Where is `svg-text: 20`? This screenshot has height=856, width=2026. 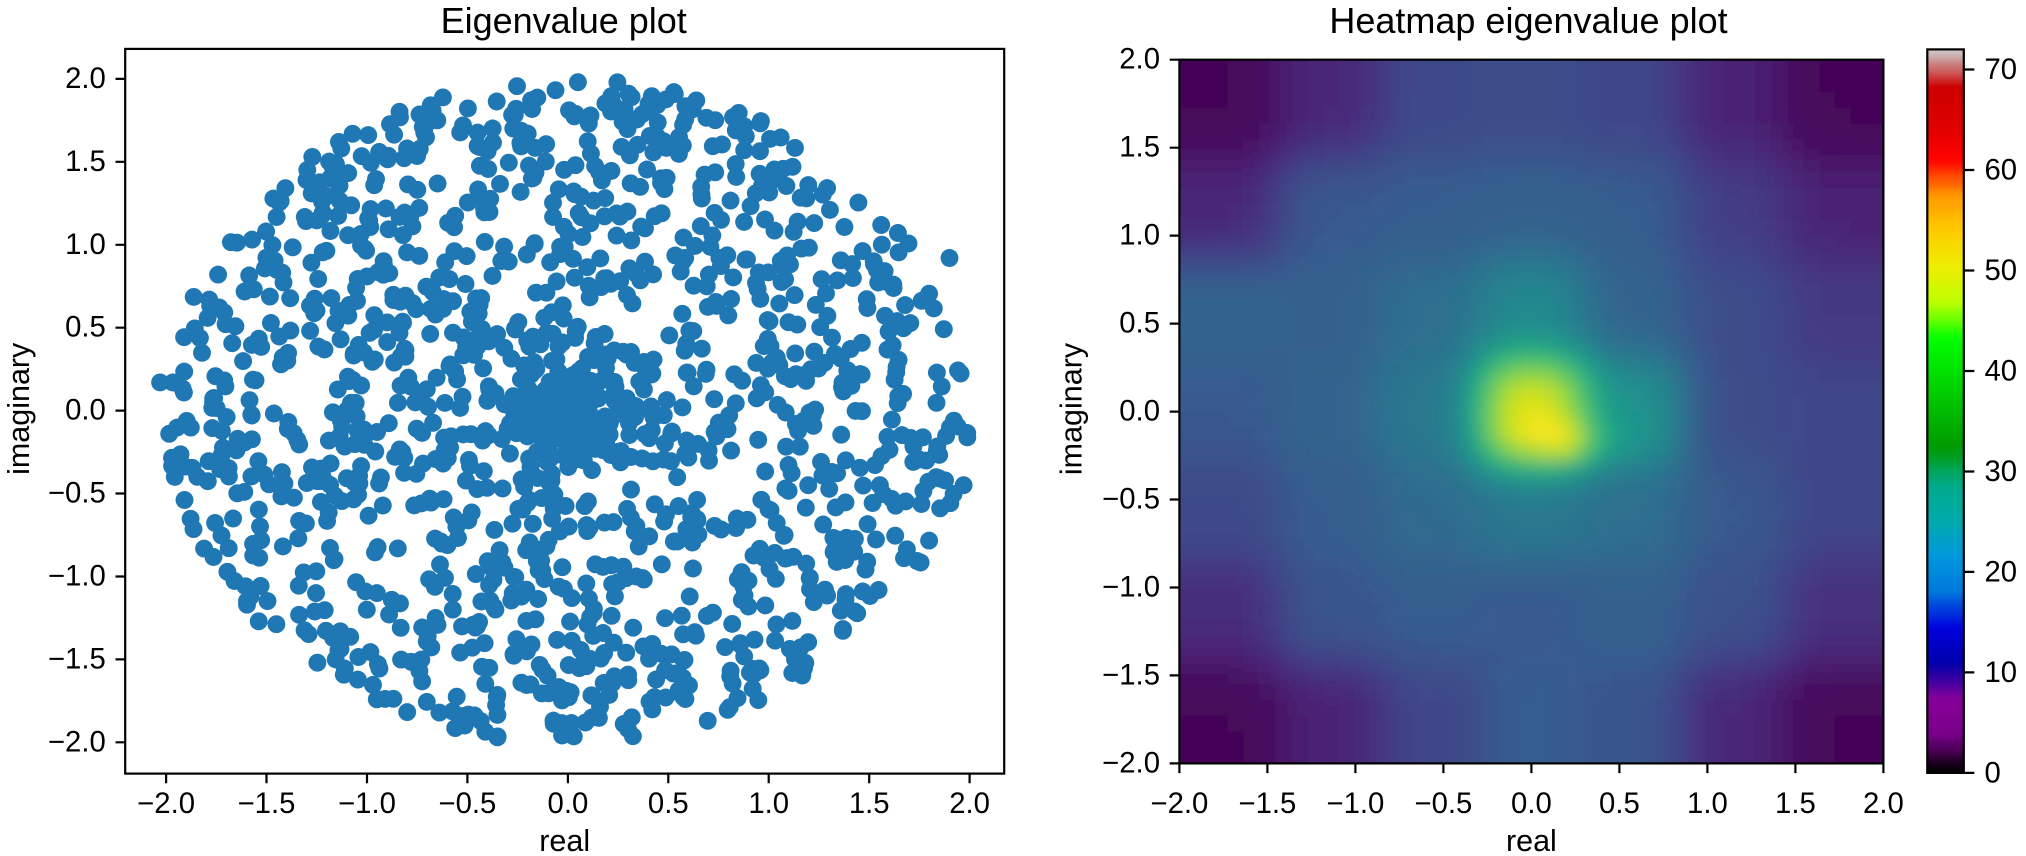
svg-text: 20 is located at coordinates (2001, 572).